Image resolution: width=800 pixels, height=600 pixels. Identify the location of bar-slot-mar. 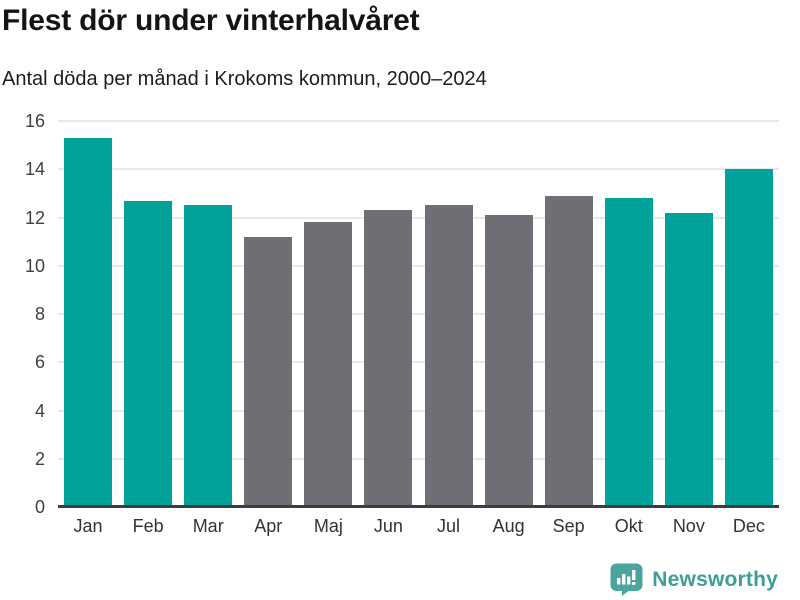
(208, 314).